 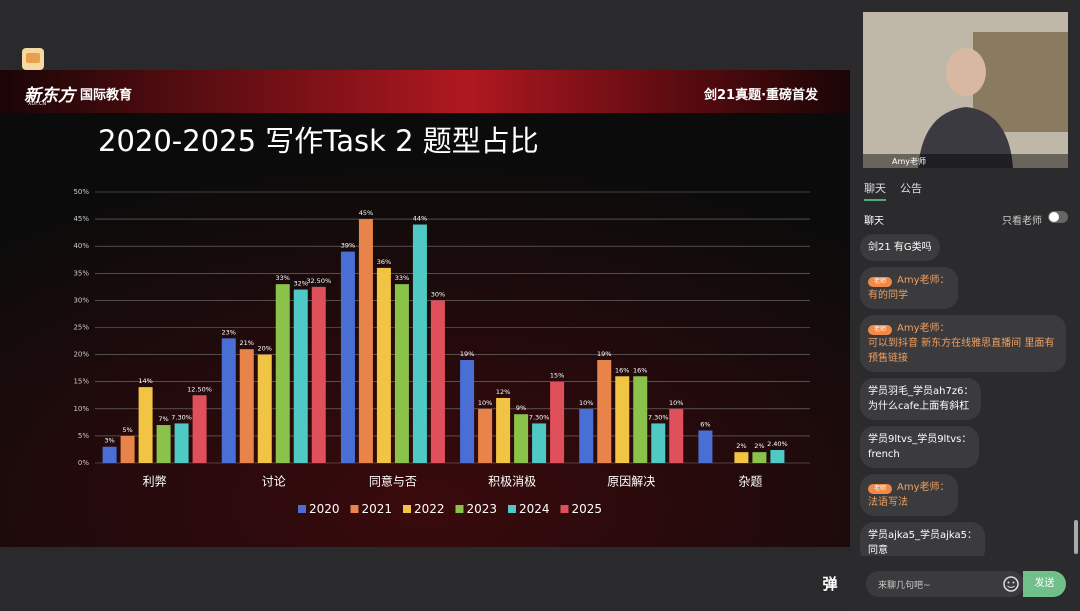 What do you see at coordinates (557, 376) in the screenshot?
I see `value-label: 15%` at bounding box center [557, 376].